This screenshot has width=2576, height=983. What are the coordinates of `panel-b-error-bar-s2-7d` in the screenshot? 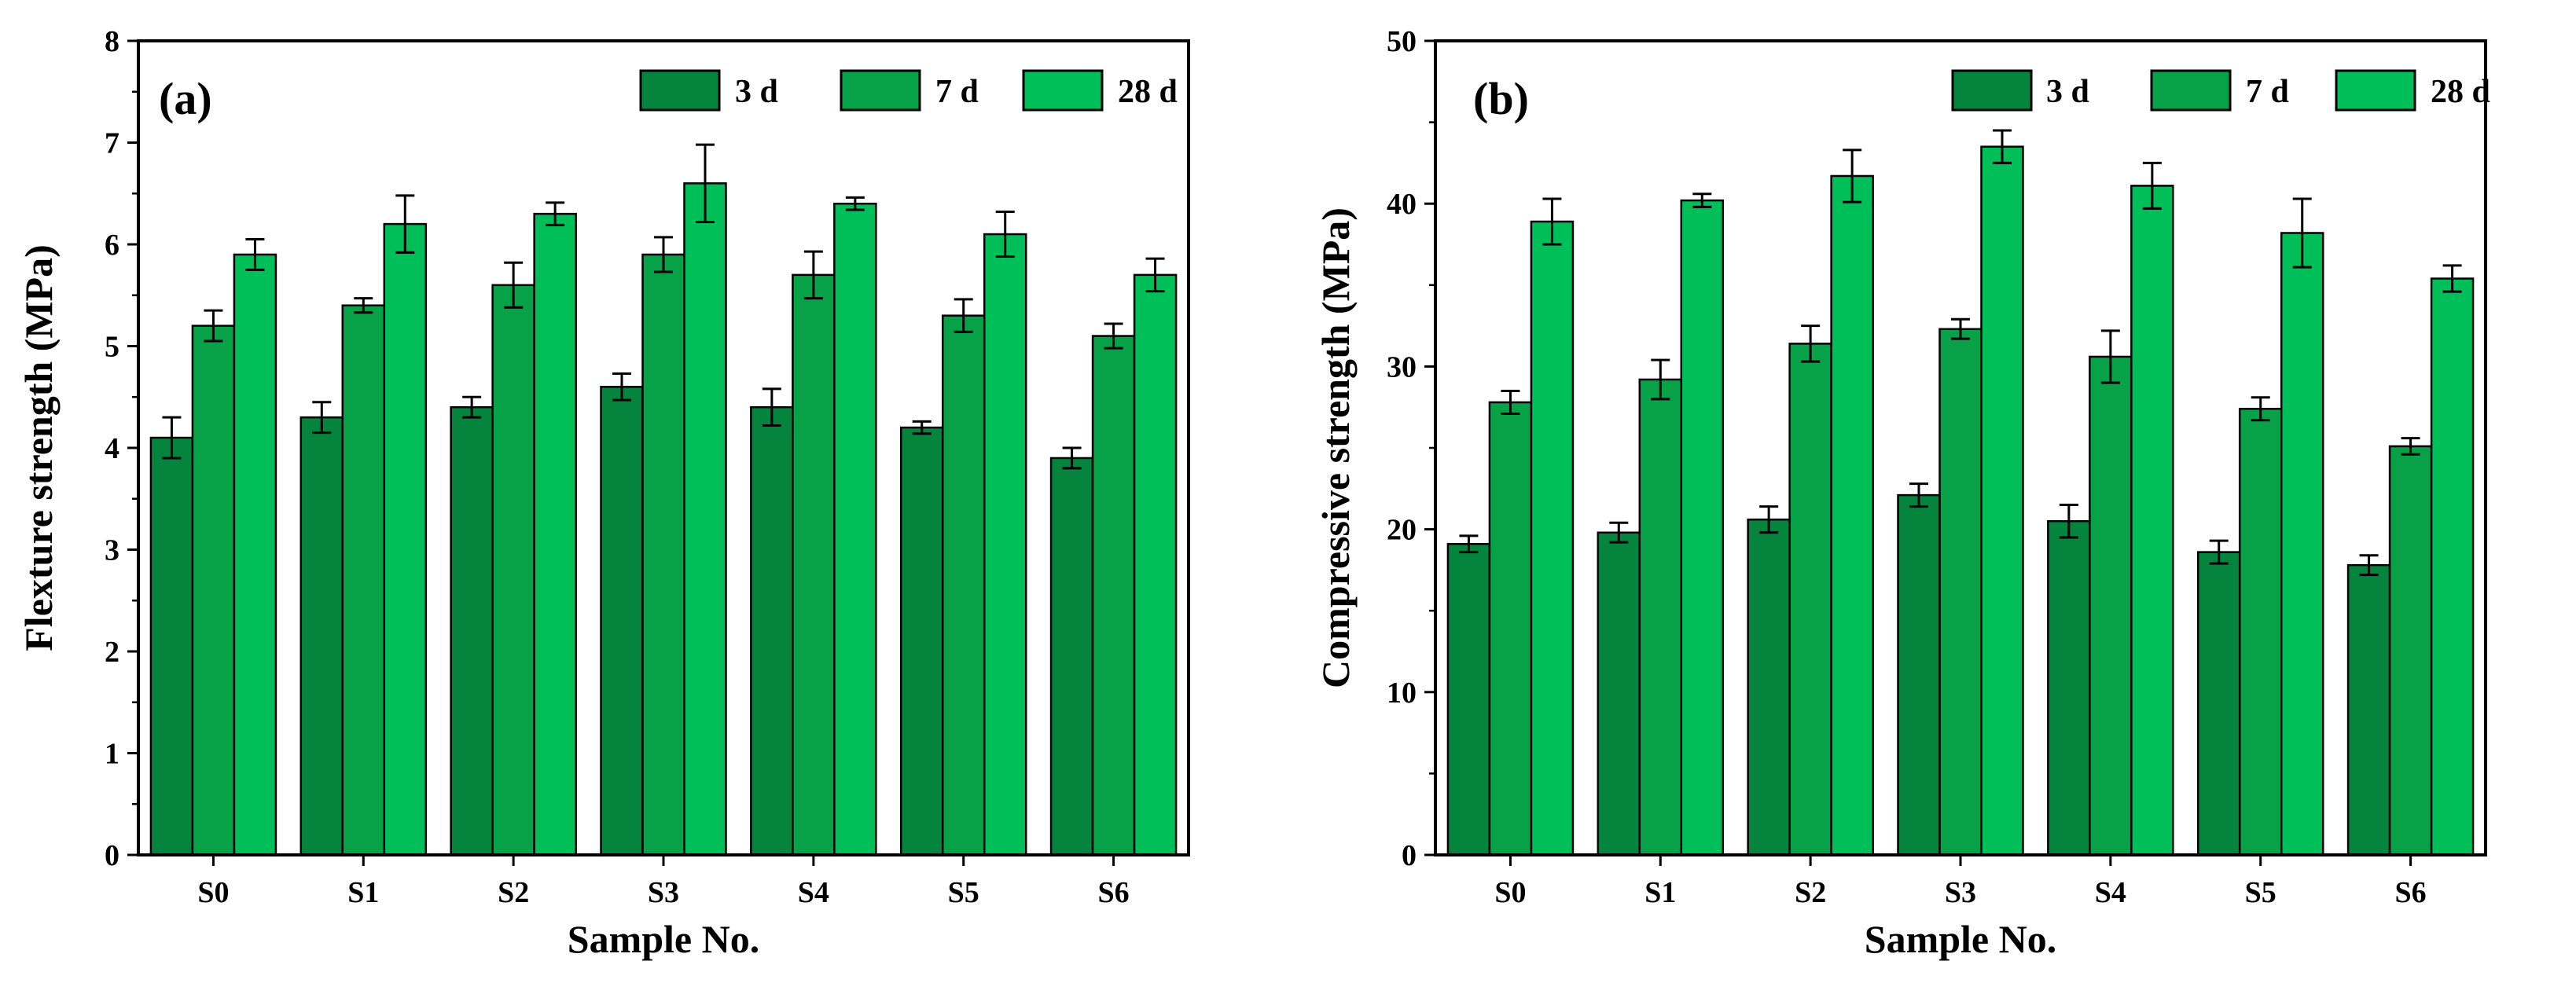 It's located at (1811, 344).